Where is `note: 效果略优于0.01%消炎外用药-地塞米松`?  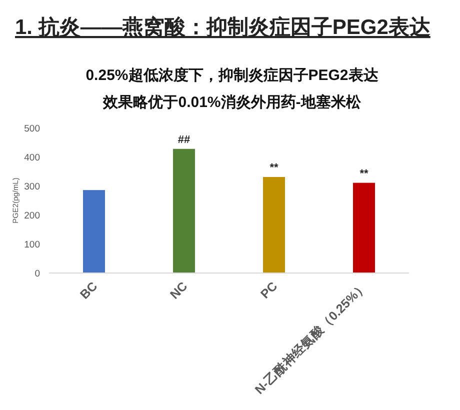 note: 效果略优于0.01%消炎外用药-地塞米松 is located at coordinates (232, 102).